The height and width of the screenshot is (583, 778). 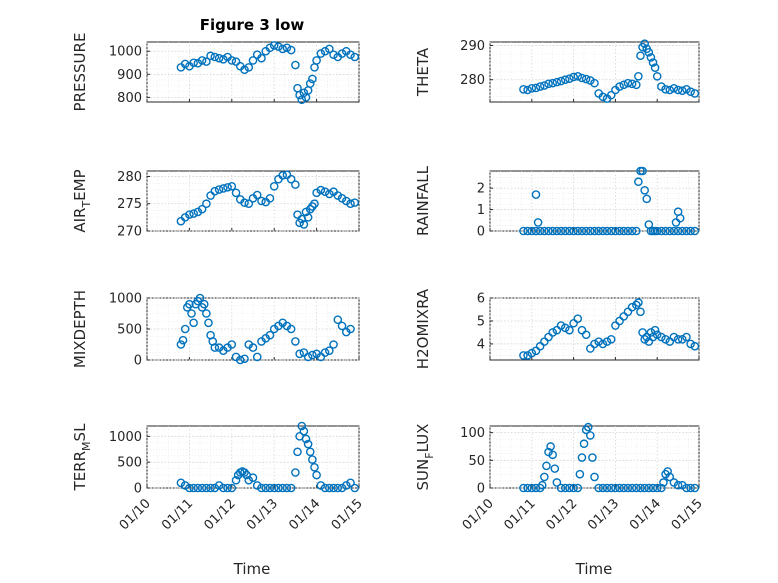 What do you see at coordinates (476, 461) in the screenshot?
I see `y-tick-label: 50` at bounding box center [476, 461].